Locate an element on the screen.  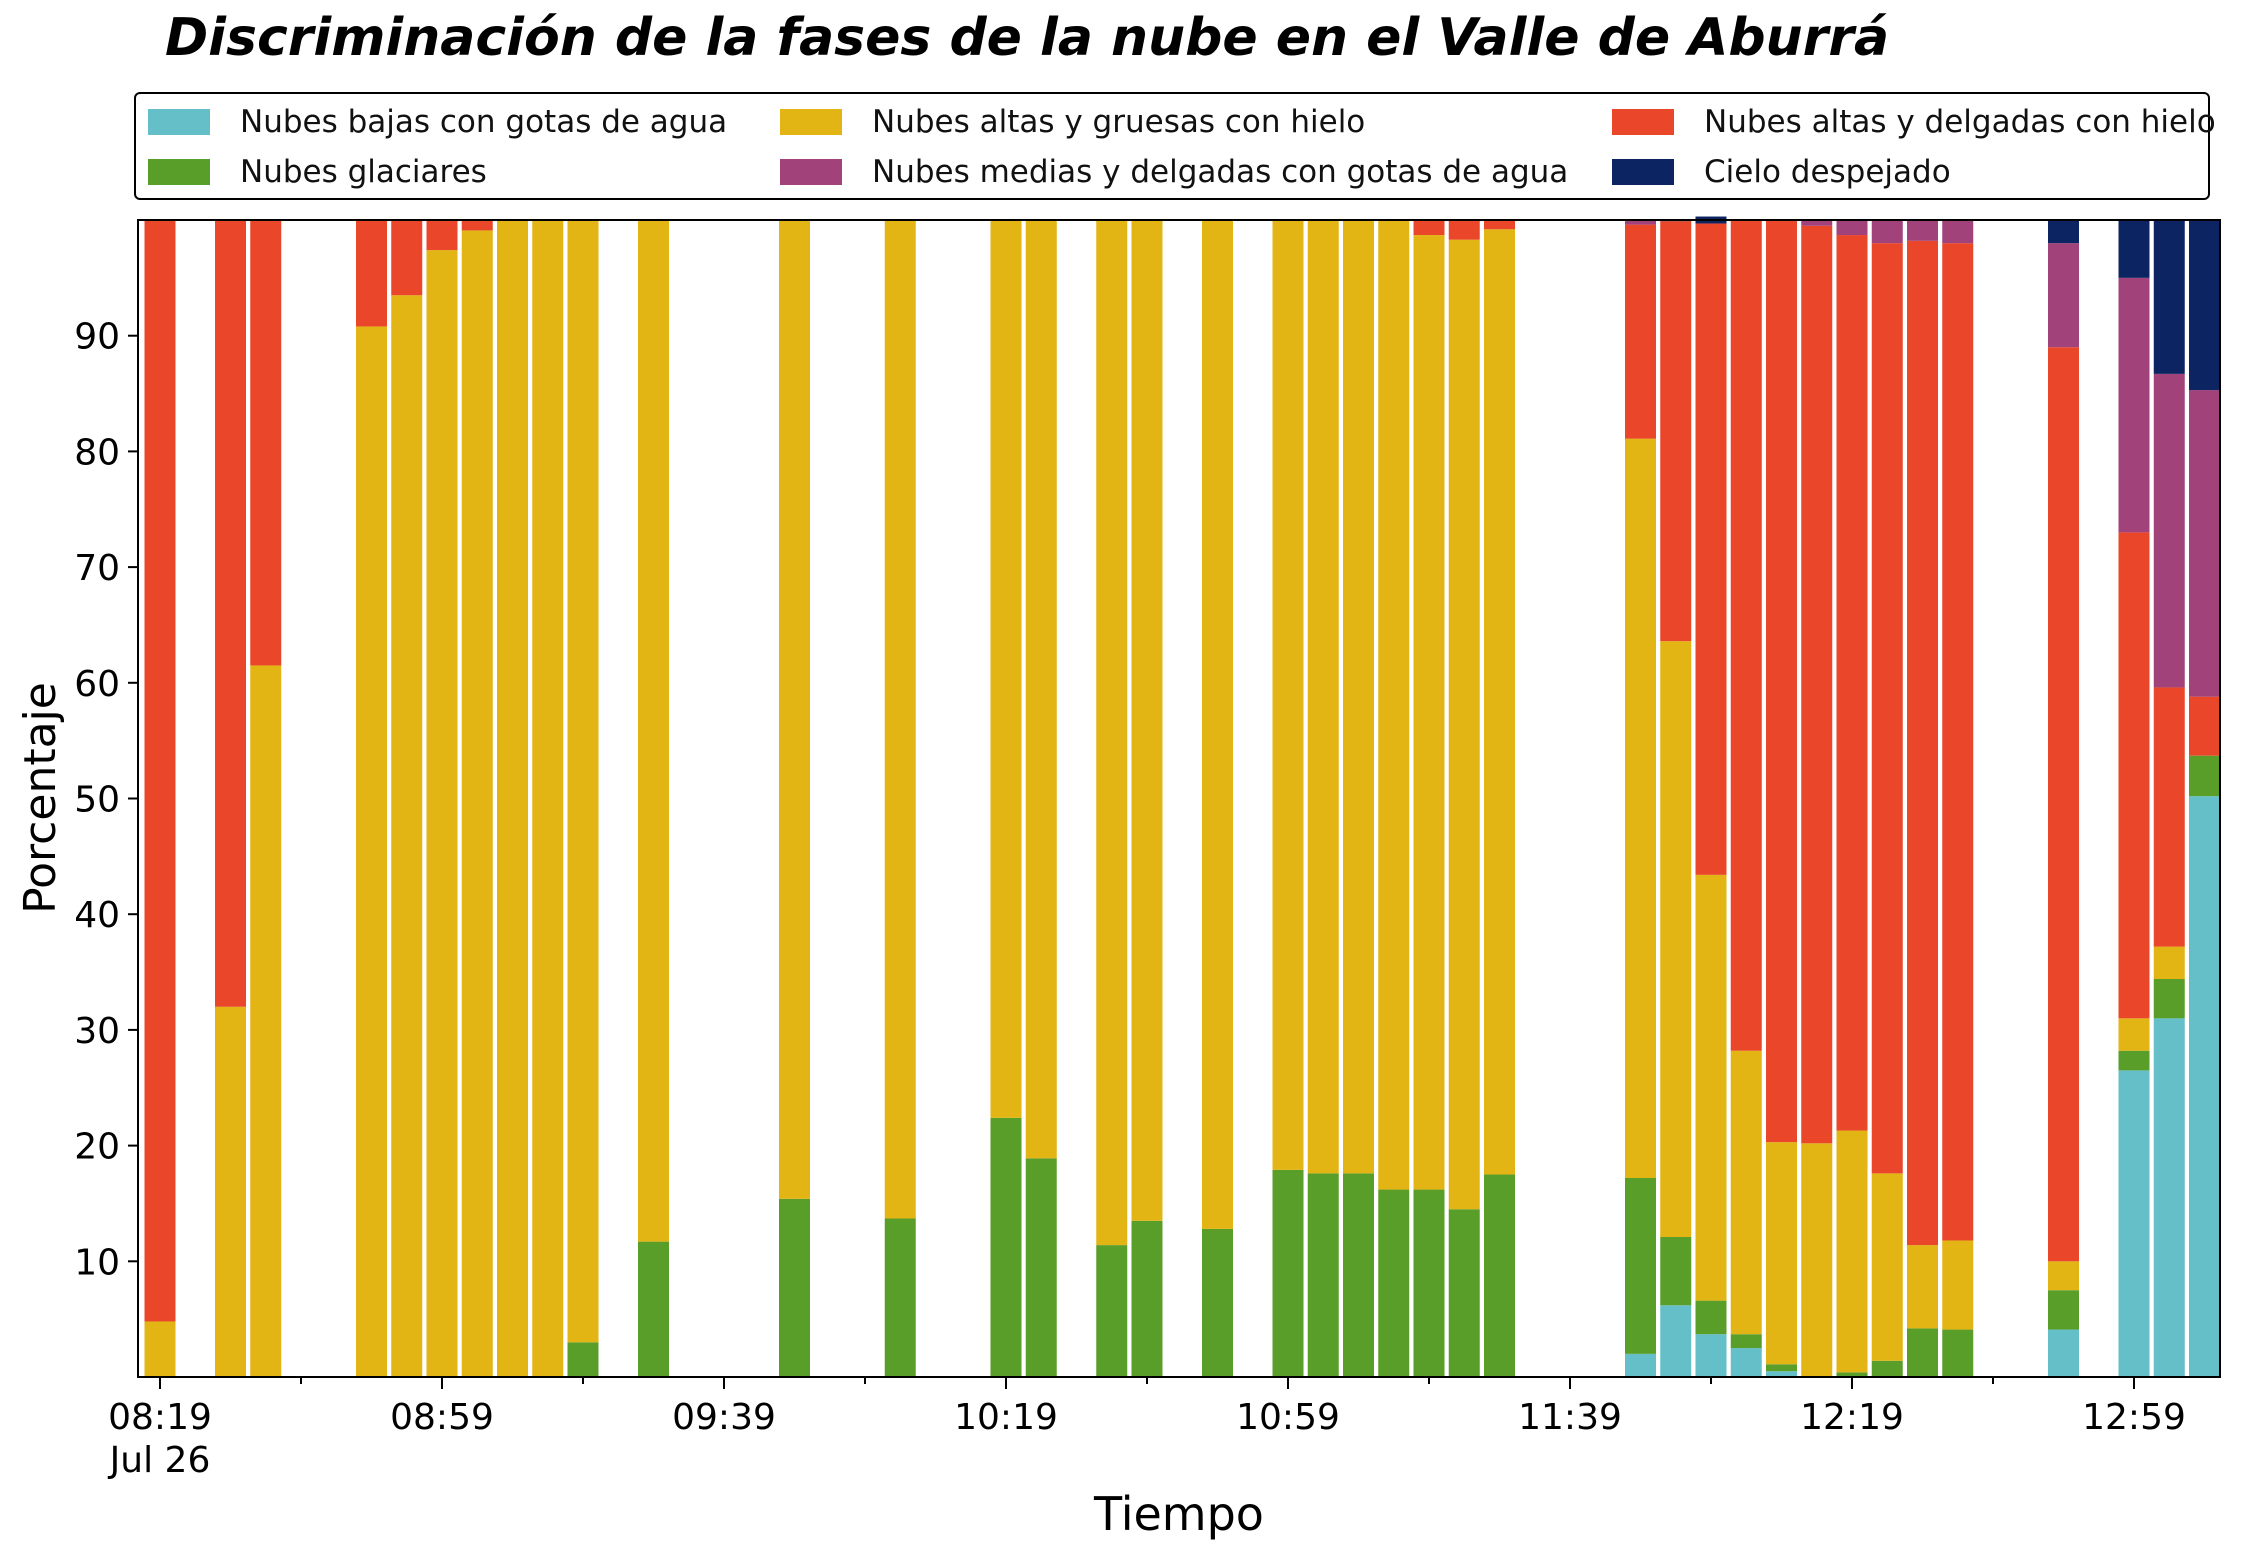
y-tick-label: 90 is located at coordinates (97, 337).